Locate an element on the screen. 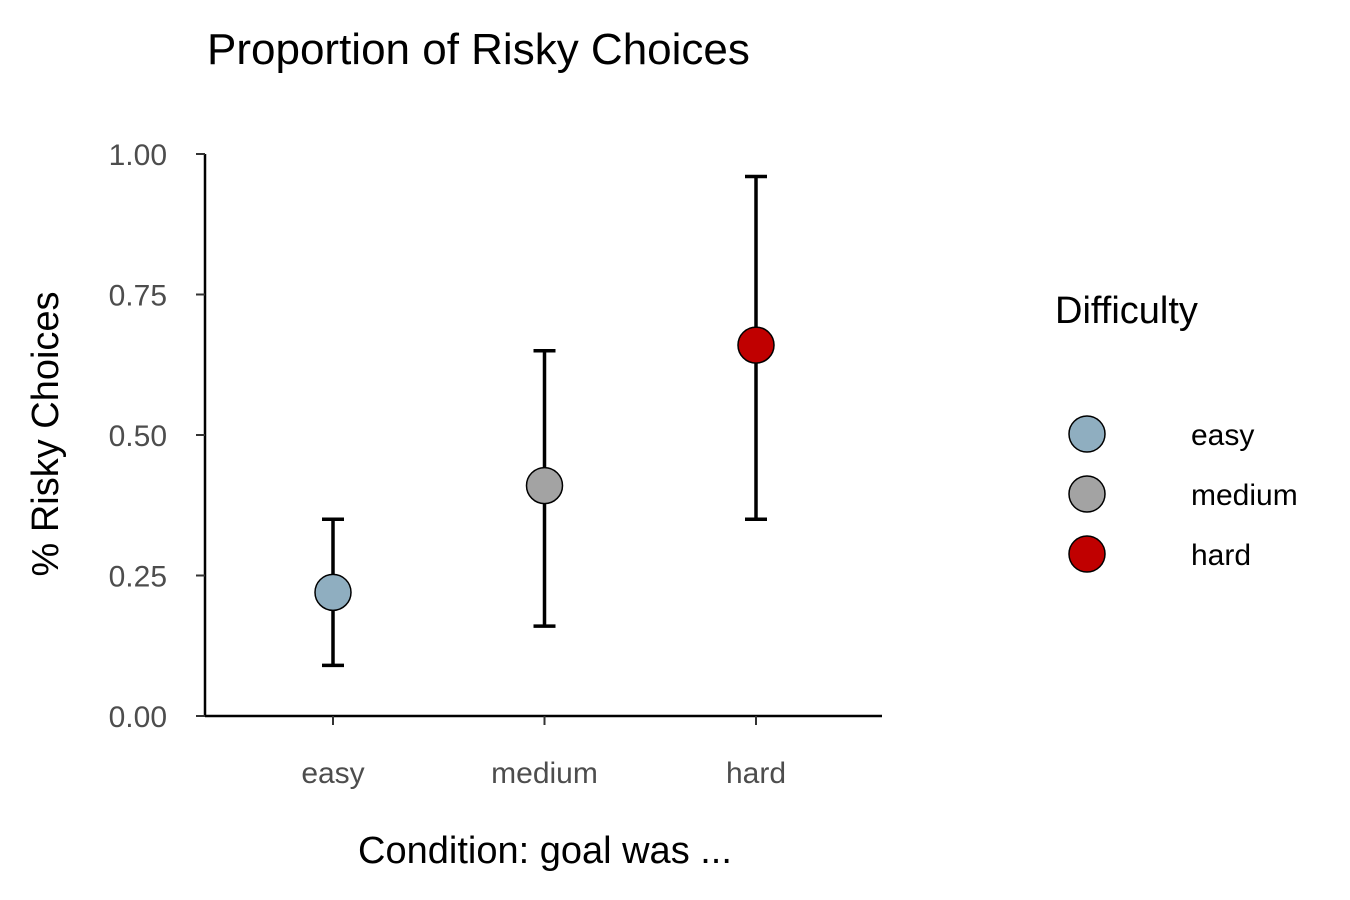 Image resolution: width=1350 pixels, height=900 pixels. legend-label: easy is located at coordinates (1222, 435).